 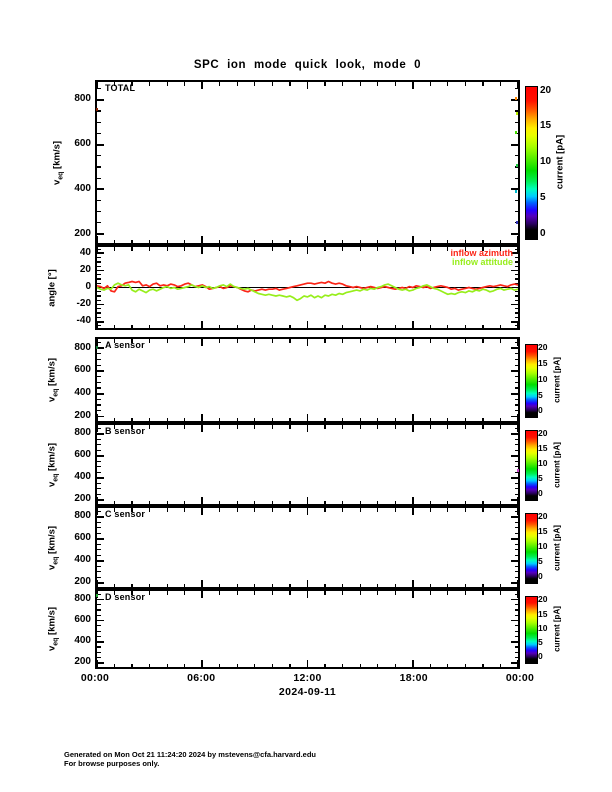 I want to click on legend-inflow-azimuth: inflow azimuth, so click(x=482, y=253).